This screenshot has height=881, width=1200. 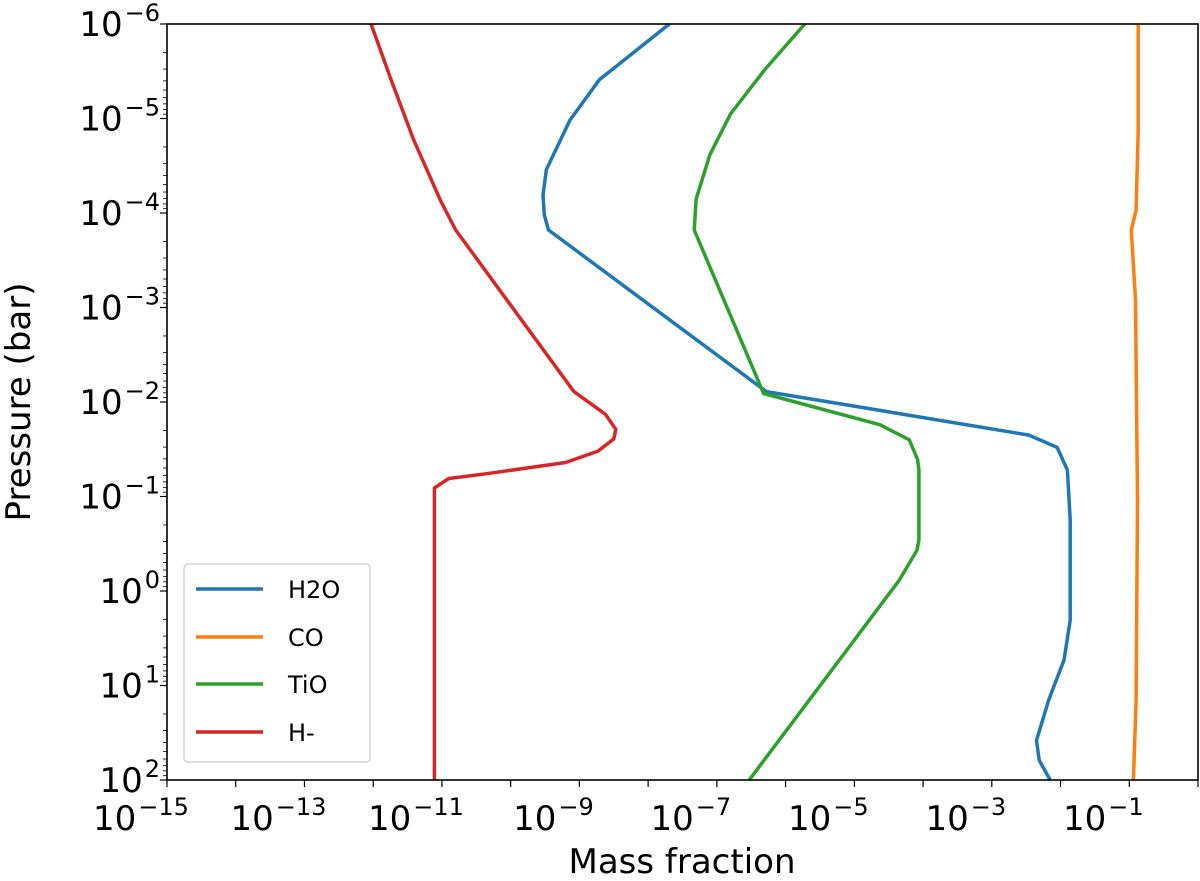 I want to click on legend-item-co: CO, so click(x=260, y=638).